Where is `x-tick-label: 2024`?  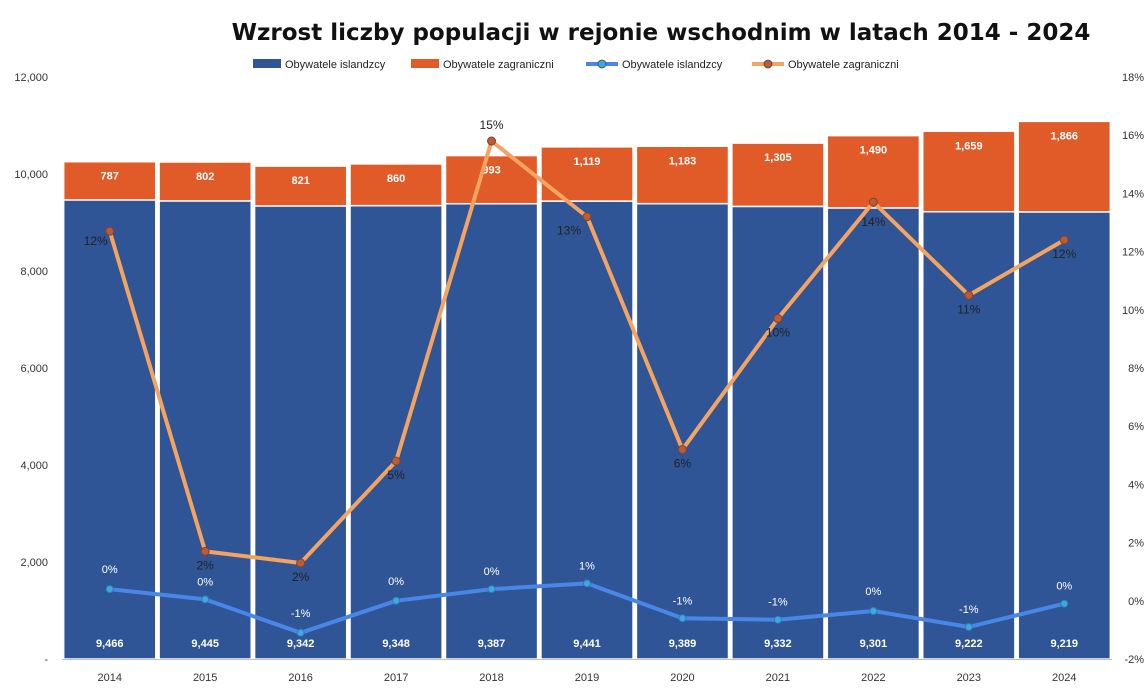
x-tick-label: 2024 is located at coordinates (1064, 678).